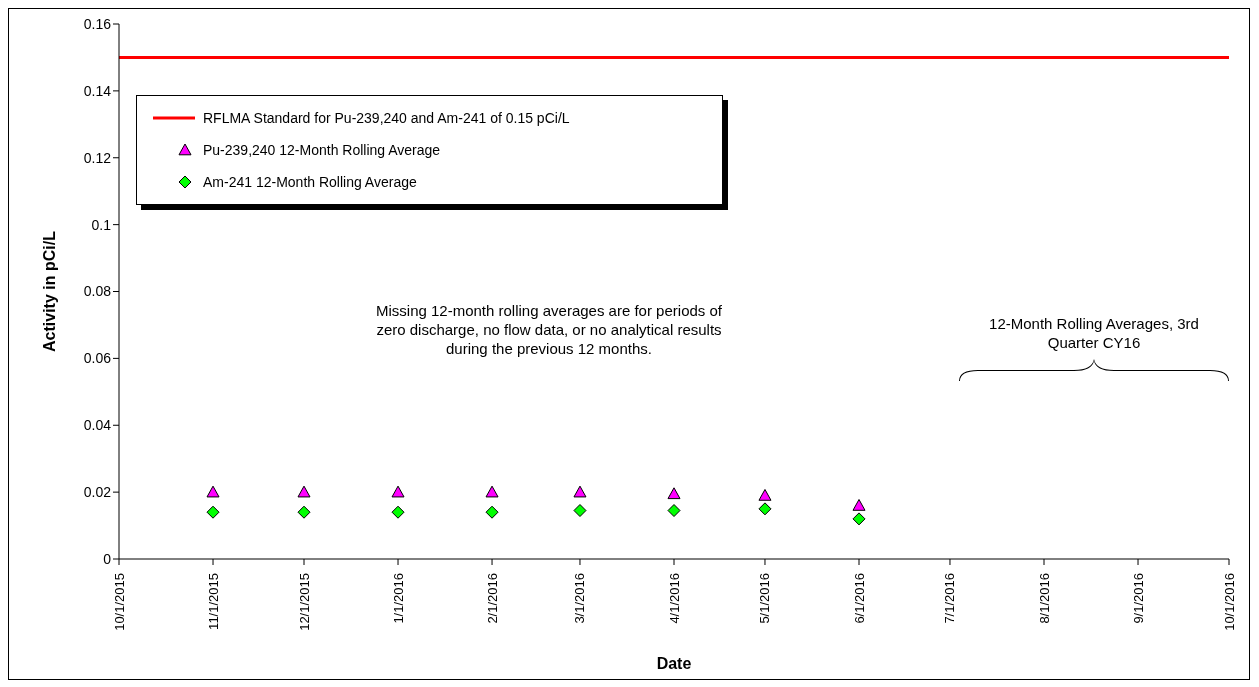 The width and height of the screenshot is (1259, 687). Describe the element at coordinates (97, 90) in the screenshot. I see `y-tick-label: 0.14` at that location.